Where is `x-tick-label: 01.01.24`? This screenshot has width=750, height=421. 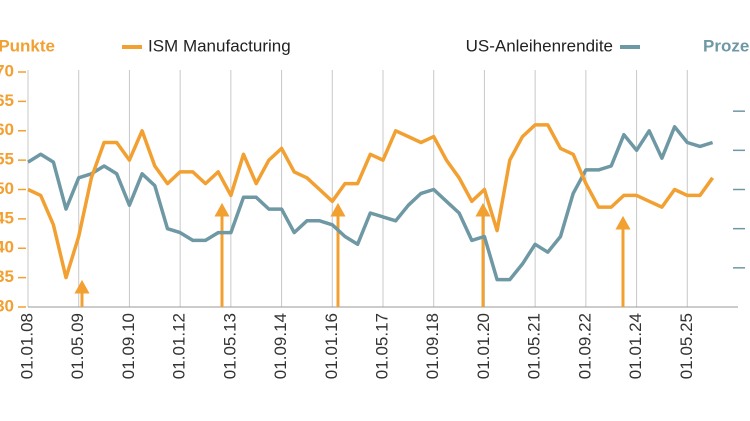 x-tick-label: 01.01.24 is located at coordinates (635, 346).